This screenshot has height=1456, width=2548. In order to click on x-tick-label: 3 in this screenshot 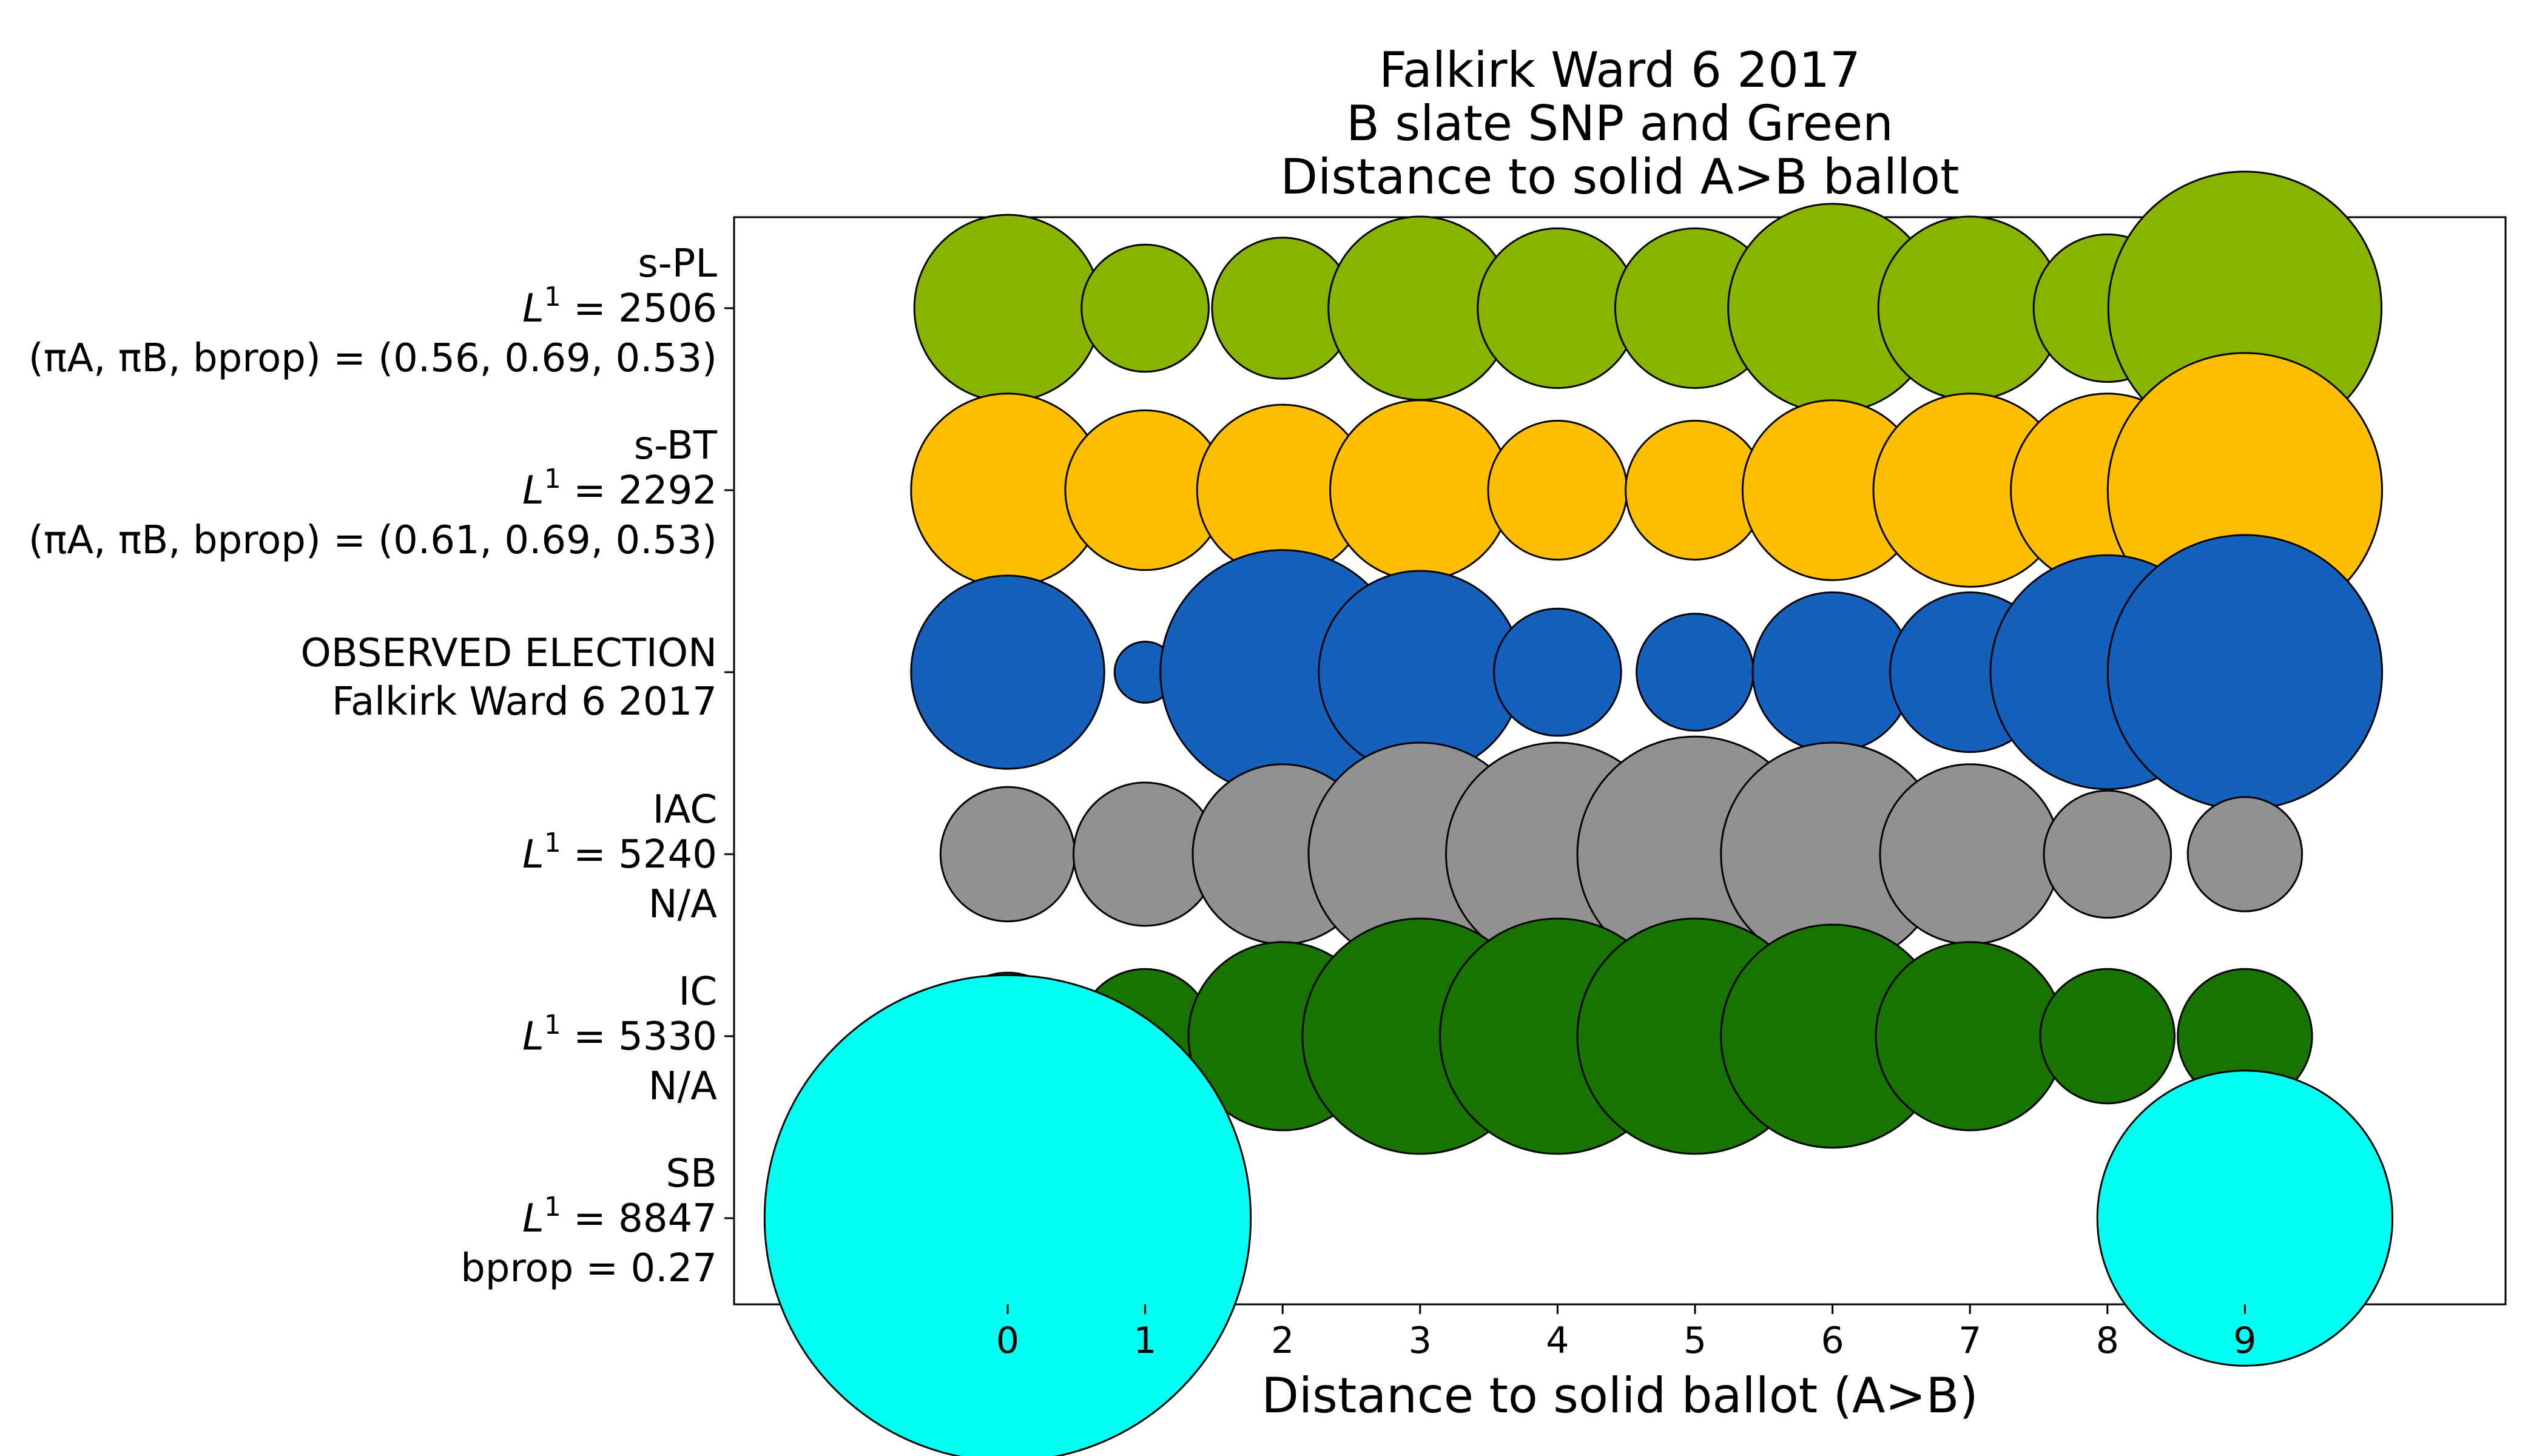, I will do `click(1420, 1341)`.